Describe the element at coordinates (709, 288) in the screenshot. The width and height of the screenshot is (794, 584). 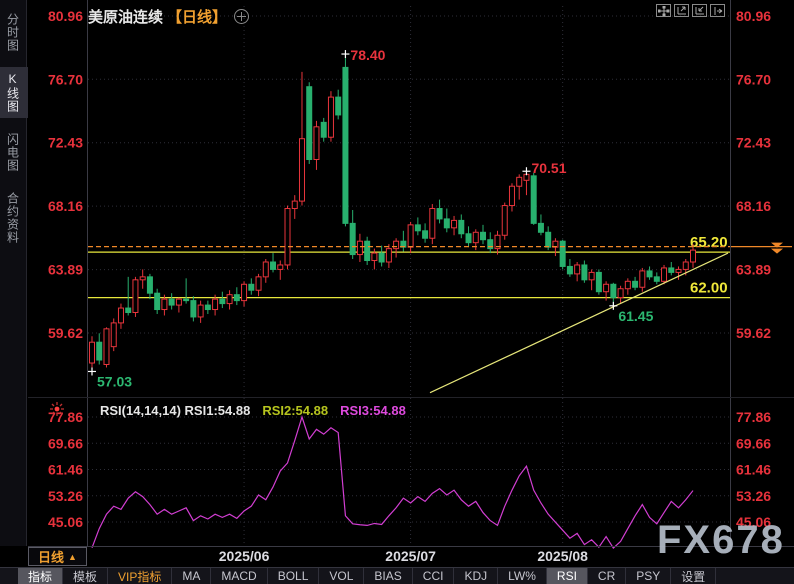
I see `line-price-label: 62.00` at that location.